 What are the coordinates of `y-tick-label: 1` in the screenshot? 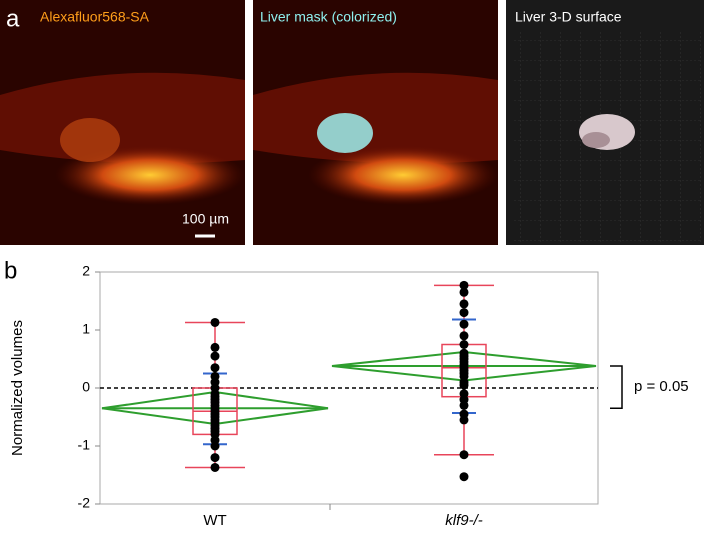 It's located at (86, 329).